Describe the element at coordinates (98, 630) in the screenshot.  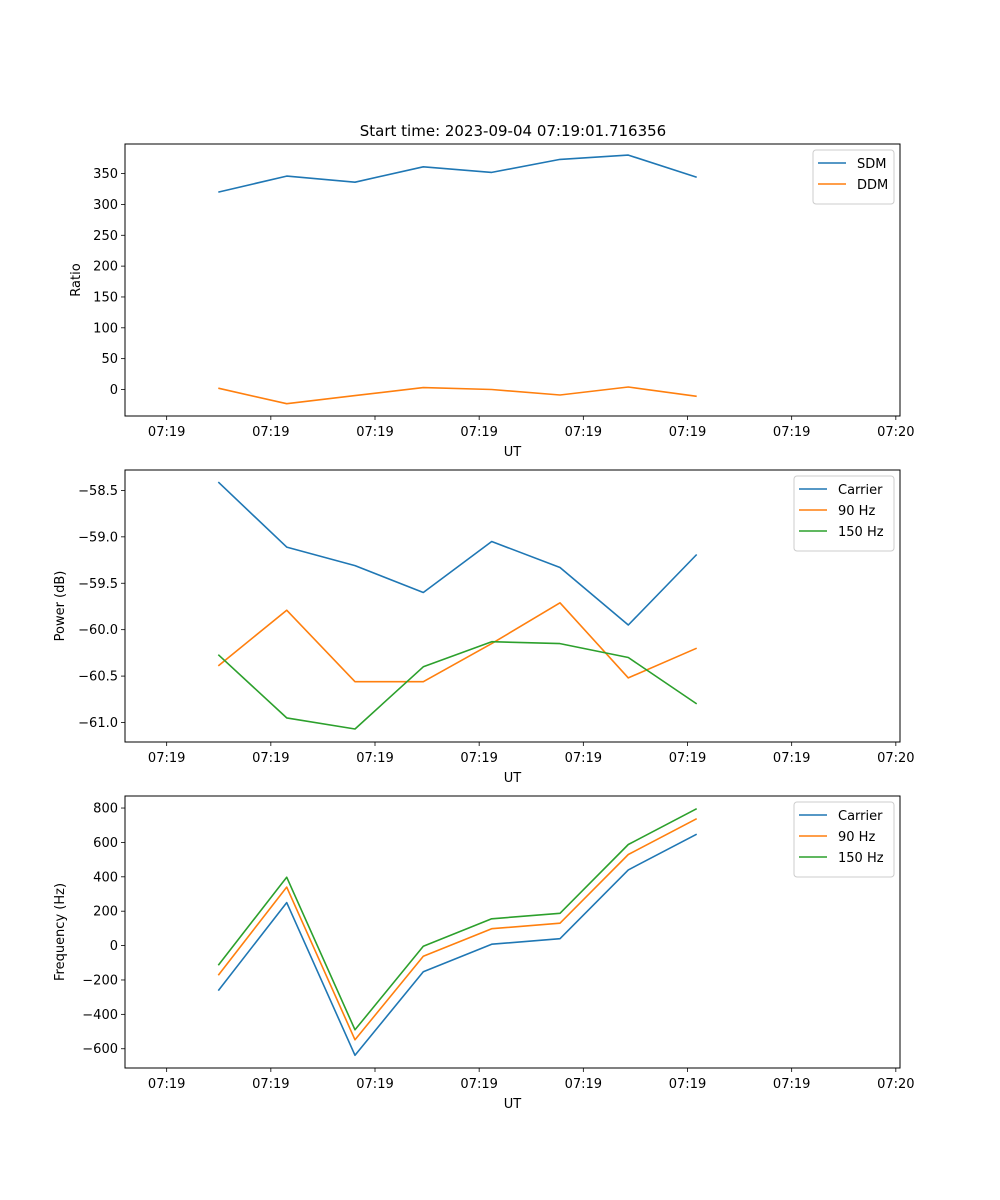
I see `y-tick-label: −60.0` at that location.